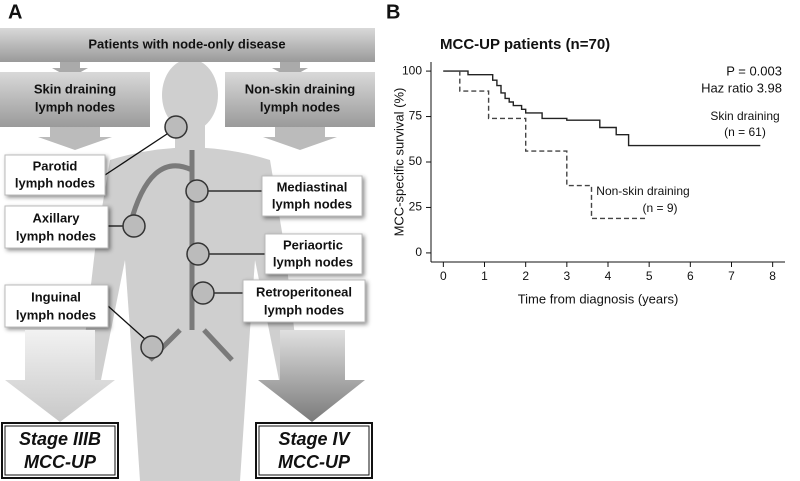 The image size is (800, 481). I want to click on stage-label: Stage IV, so click(314, 439).